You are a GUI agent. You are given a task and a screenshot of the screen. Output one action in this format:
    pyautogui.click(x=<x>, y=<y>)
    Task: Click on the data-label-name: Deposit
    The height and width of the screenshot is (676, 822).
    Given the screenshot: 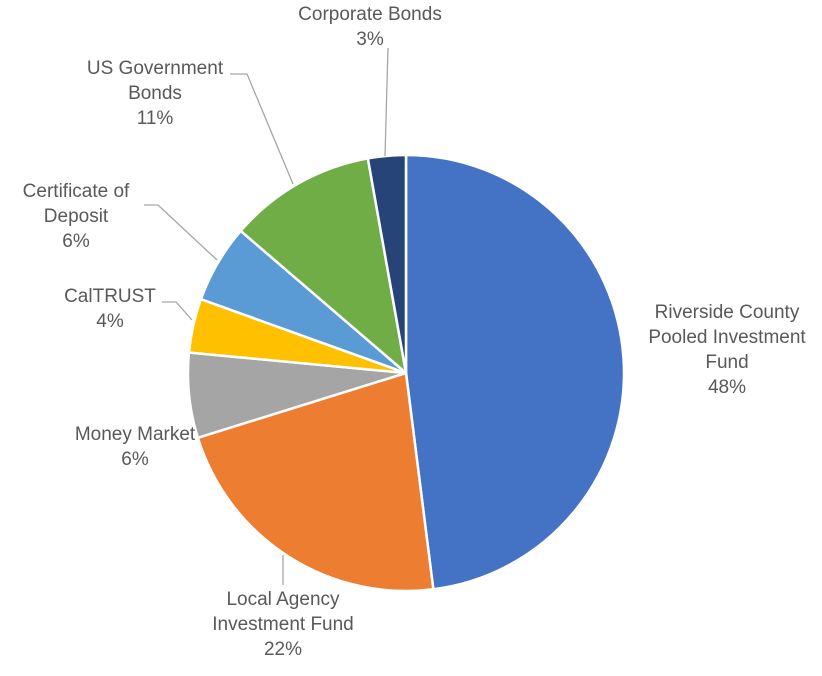 What is the action you would take?
    pyautogui.click(x=76, y=216)
    